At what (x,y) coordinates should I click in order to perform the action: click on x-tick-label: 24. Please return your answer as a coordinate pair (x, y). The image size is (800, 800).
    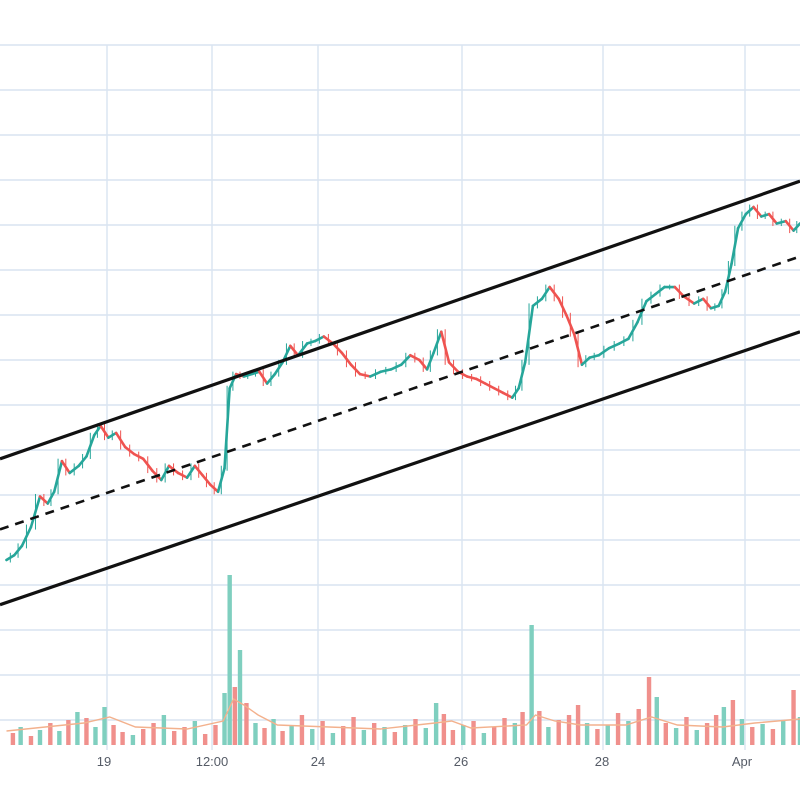
    Looking at the image, I should click on (318, 761).